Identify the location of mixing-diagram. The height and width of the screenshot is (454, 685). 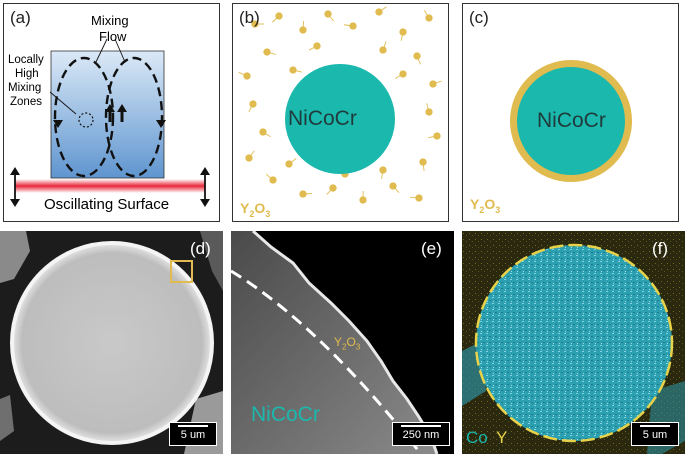
(110, 122).